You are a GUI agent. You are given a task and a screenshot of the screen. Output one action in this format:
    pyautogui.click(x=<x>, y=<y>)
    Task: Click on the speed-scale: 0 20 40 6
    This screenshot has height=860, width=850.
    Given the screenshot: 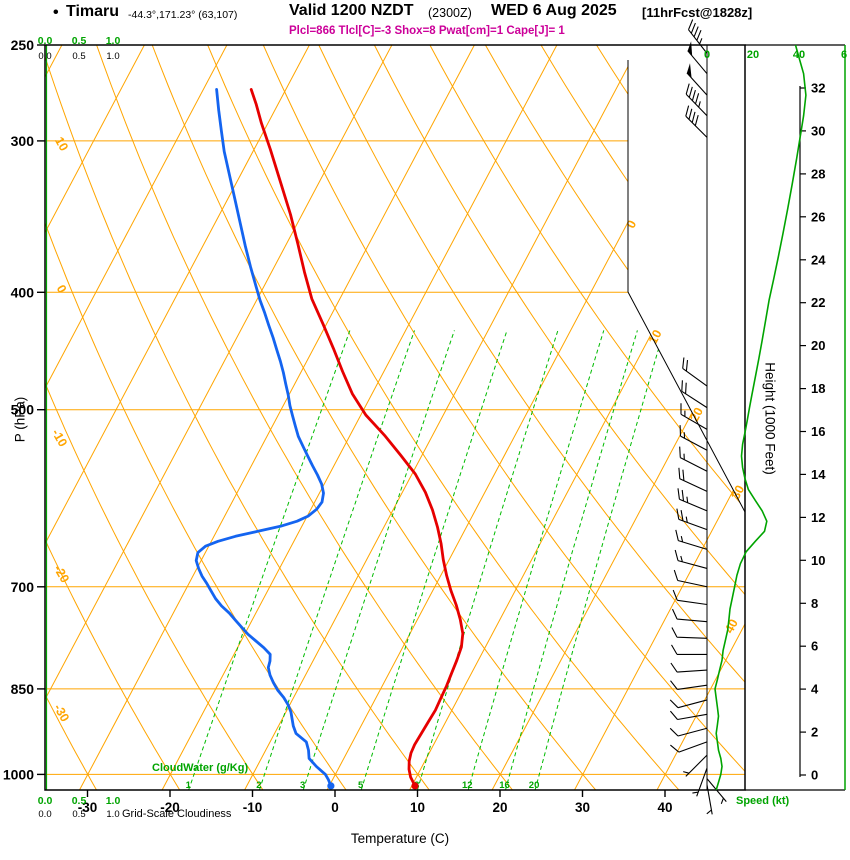 What is the action you would take?
    pyautogui.click(x=775, y=55)
    